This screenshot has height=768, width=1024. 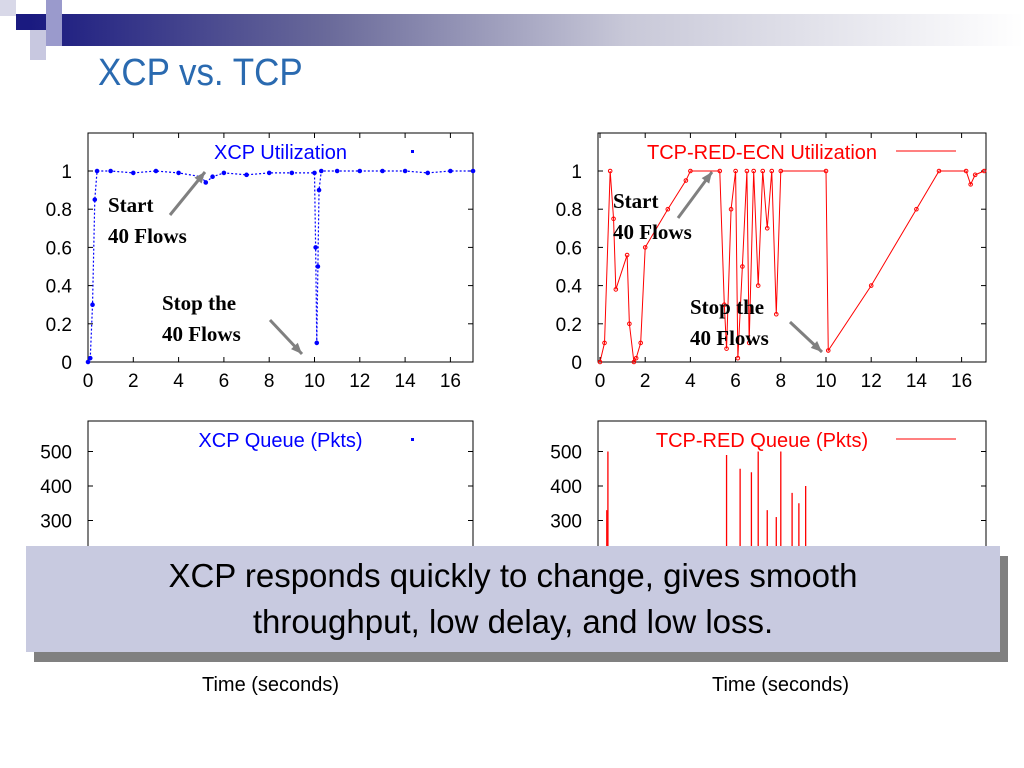 What do you see at coordinates (280, 441) in the screenshot?
I see `legend-label: XCP Queue (Pkts)` at bounding box center [280, 441].